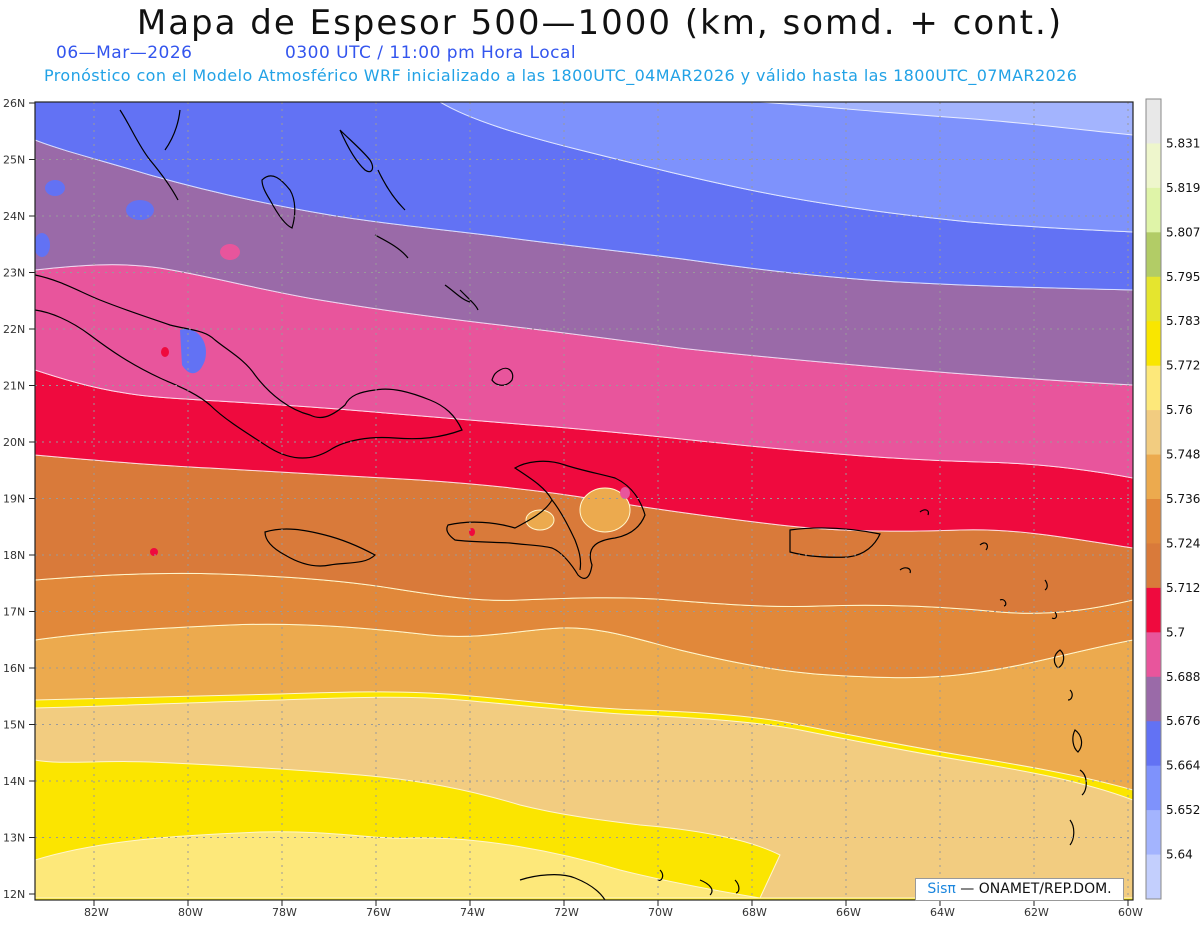  I want to click on longitude-label: 82W, so click(96, 912).